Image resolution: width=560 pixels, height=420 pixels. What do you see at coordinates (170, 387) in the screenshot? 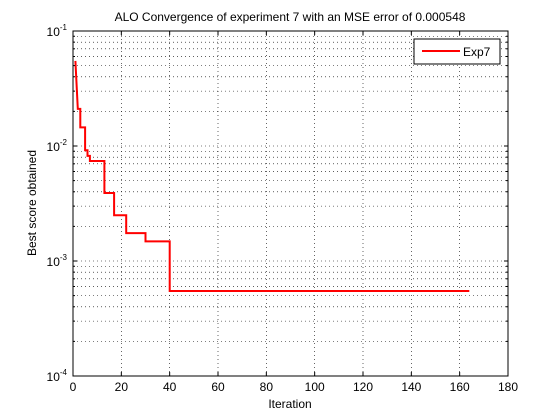
I see `x-tick-label: 40` at bounding box center [170, 387].